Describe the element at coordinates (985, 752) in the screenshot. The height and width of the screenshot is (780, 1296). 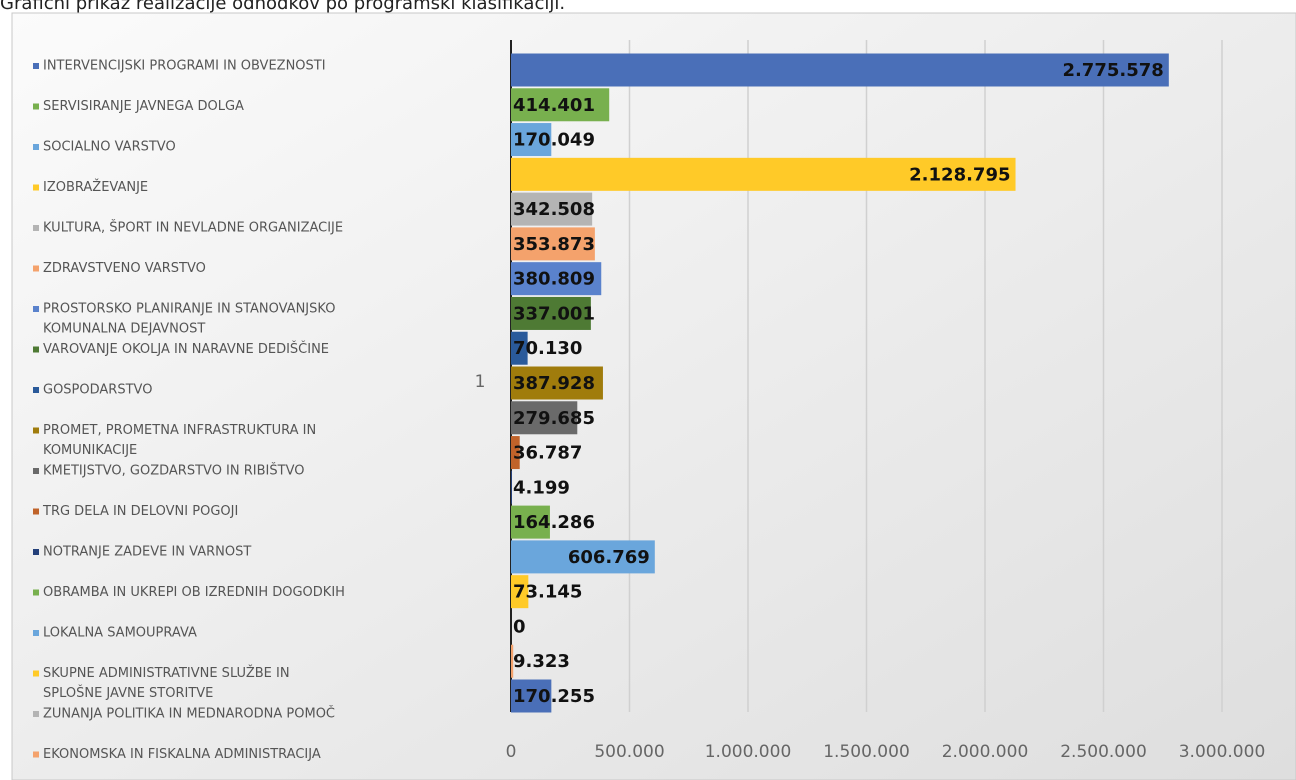
I see `x-tick-label: 2.000.000` at that location.